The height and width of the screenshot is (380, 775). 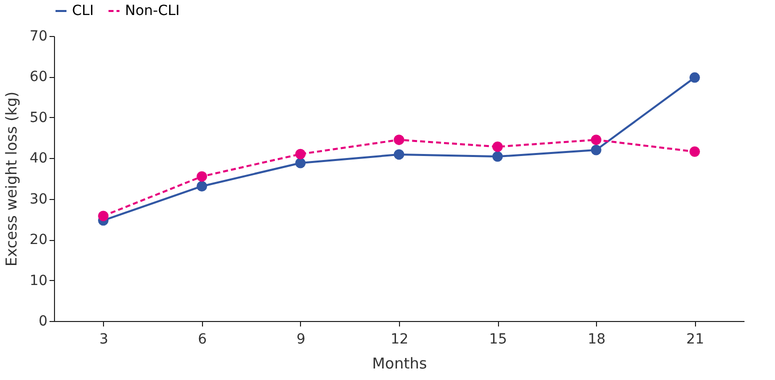 I want to click on y-tick-label: 10, so click(x=39, y=280).